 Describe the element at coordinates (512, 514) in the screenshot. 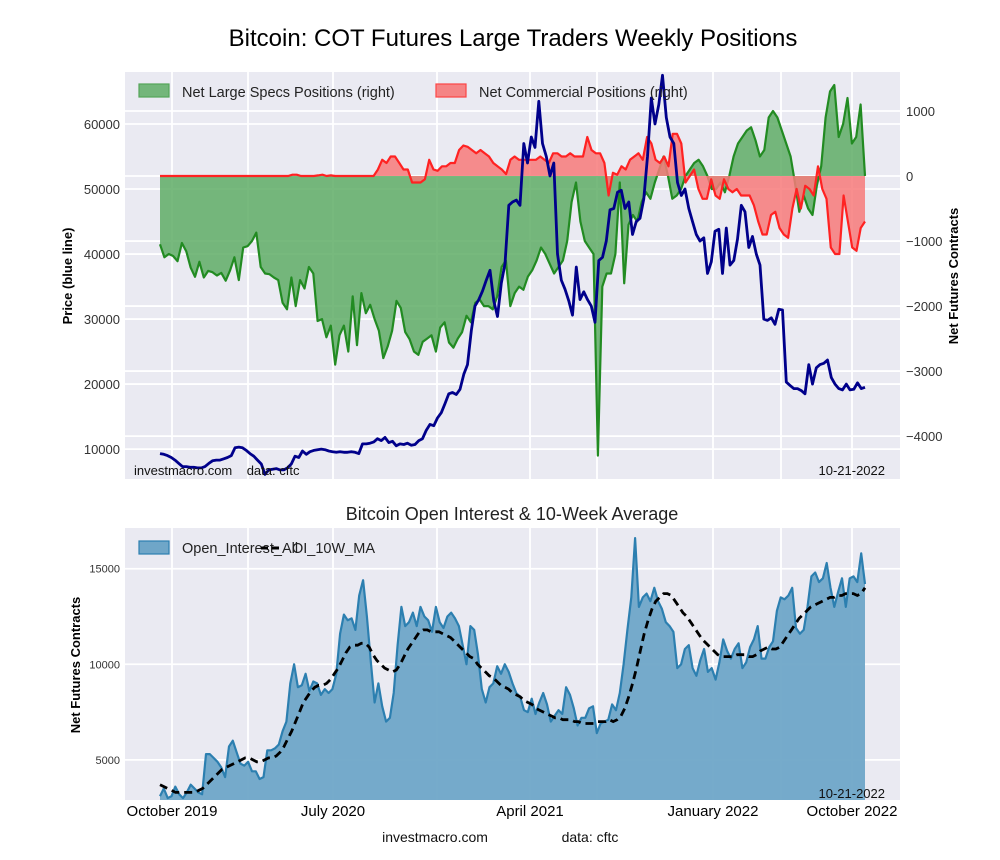

I see `bottom-chart-title: Bitcoin Open Interest & 10-Week Average` at that location.